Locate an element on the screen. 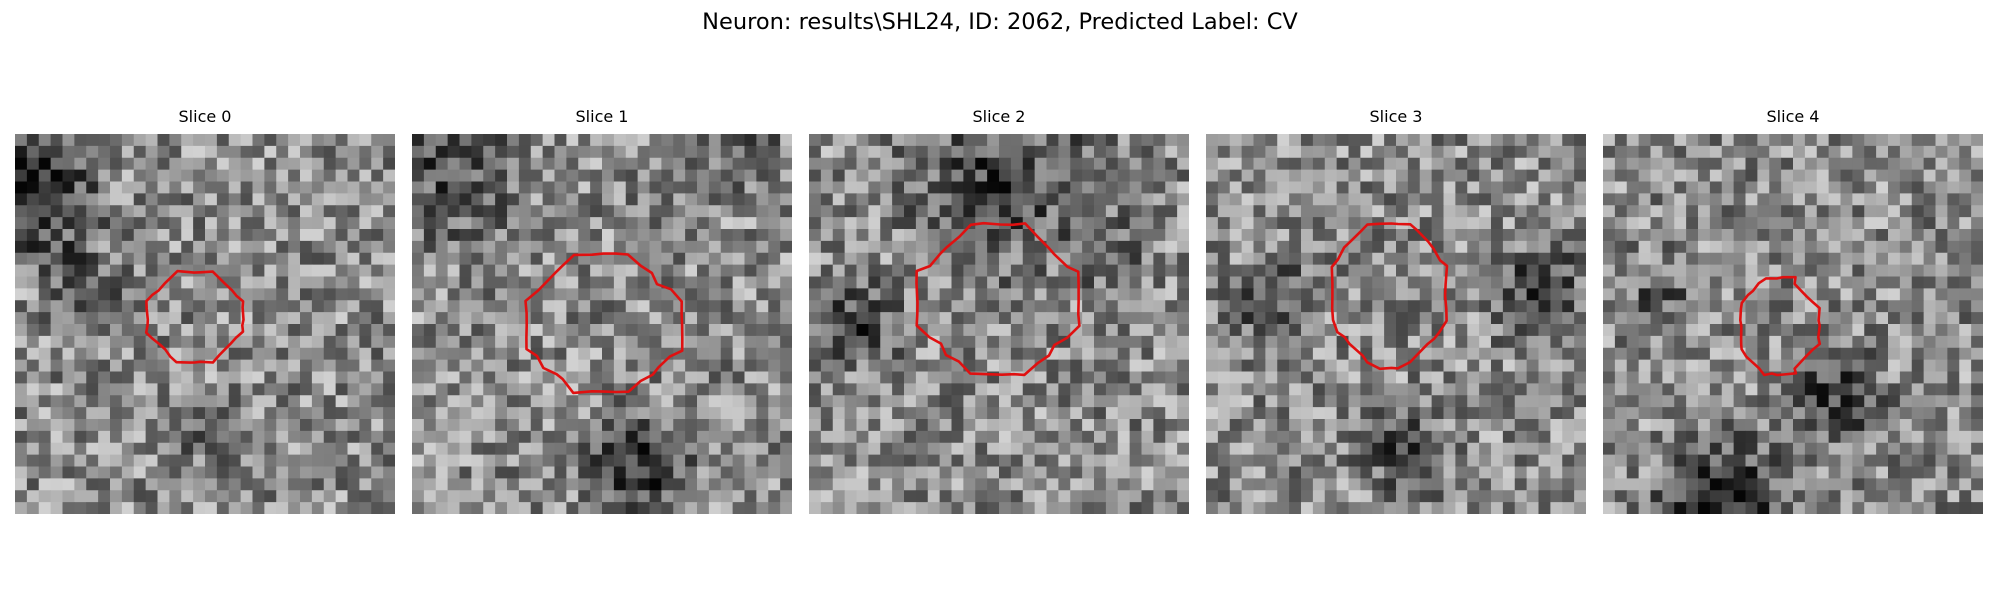 This screenshot has height=600, width=2000. slice-title: Slice 1 is located at coordinates (602, 116).